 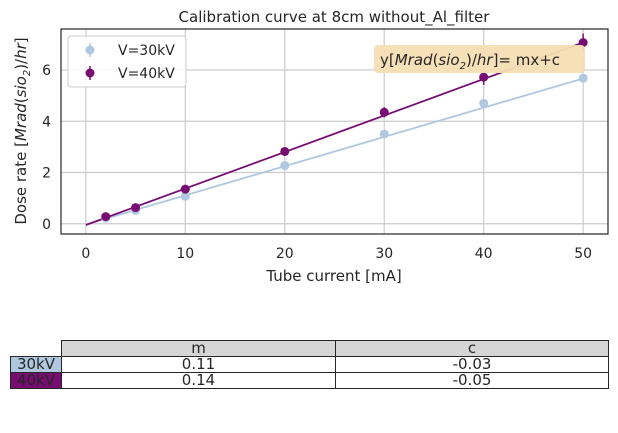 What do you see at coordinates (470, 61) in the screenshot?
I see `equation-text: y[Mrad(sio2)/hr]= mx+c` at bounding box center [470, 61].